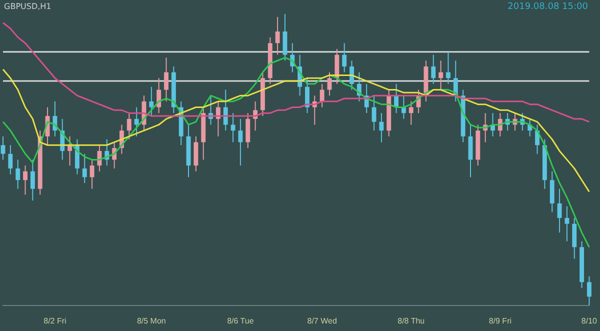  What do you see at coordinates (322, 321) in the screenshot?
I see `x-tick-label: 8/7 Wed` at bounding box center [322, 321].